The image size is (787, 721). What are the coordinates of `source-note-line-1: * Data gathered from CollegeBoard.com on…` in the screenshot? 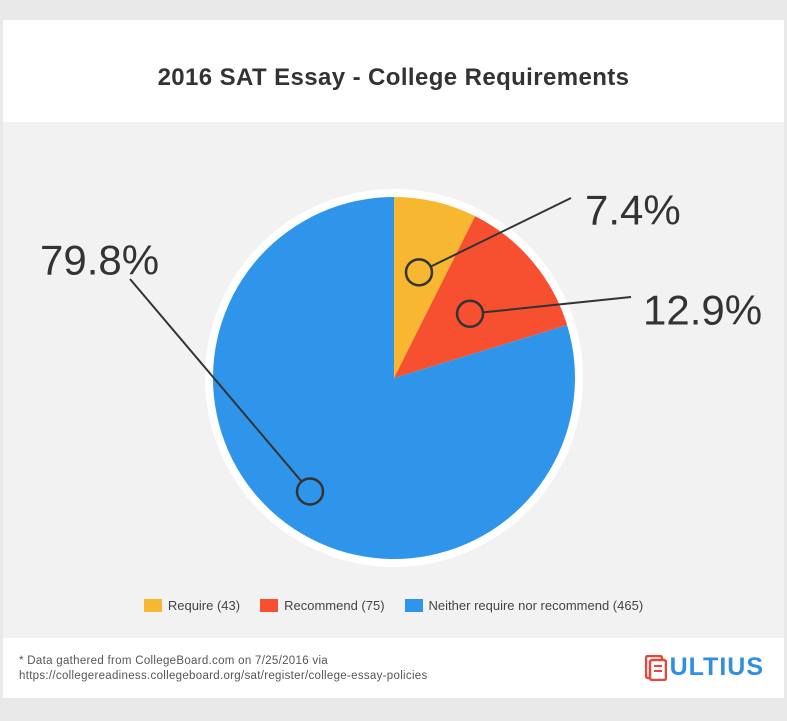 It's located at (173, 661).